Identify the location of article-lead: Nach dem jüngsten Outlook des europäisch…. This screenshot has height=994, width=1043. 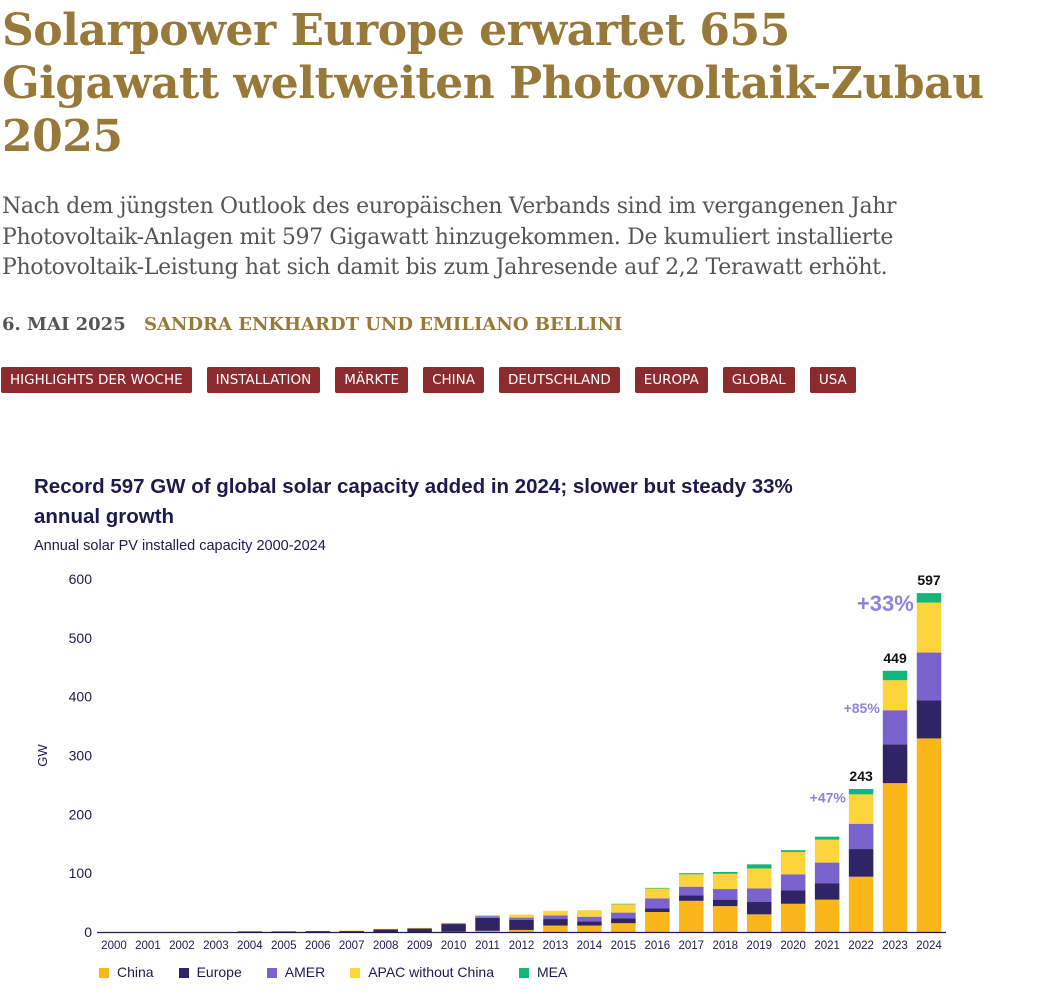
(449, 237).